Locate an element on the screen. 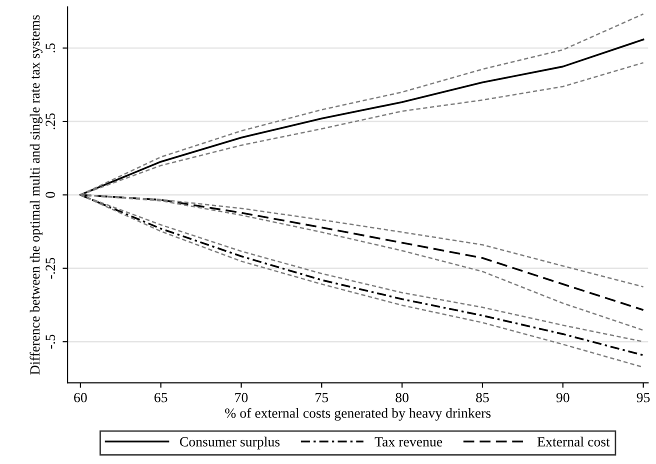  y-tick-label: .25 is located at coordinates (51, 121).